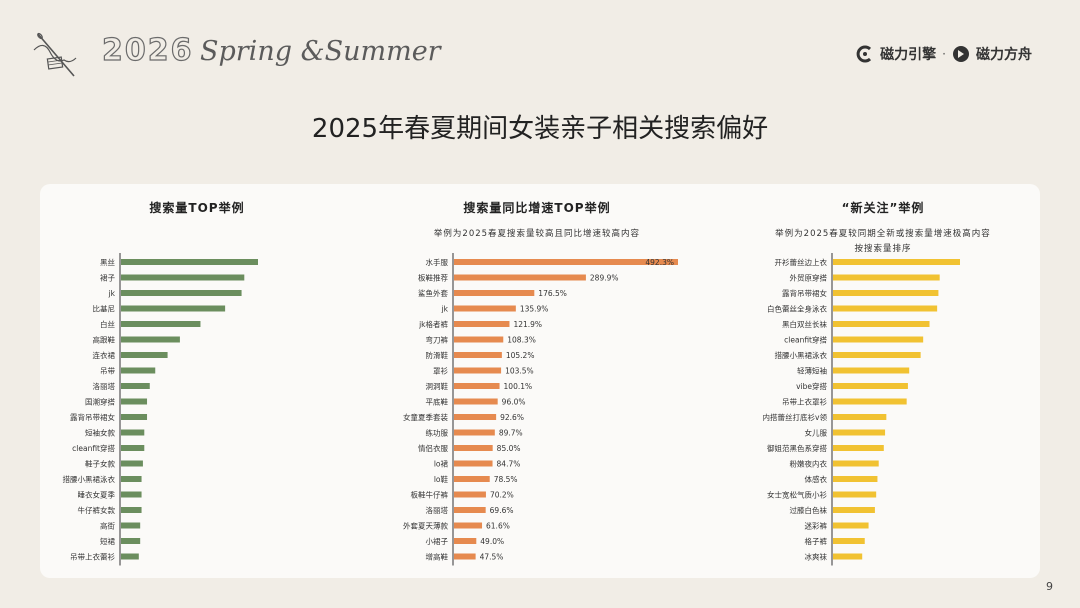  I want to click on chart-1-category-label: 措腰小黑裙泳衣, so click(89, 479).